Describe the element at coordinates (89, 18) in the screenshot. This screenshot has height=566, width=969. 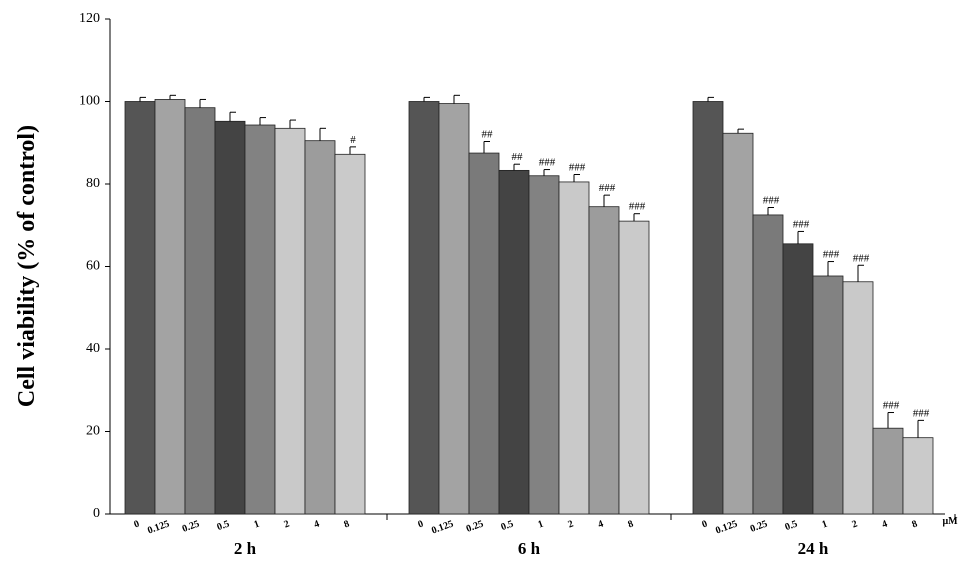
I see `y-tick-label: 120` at that location.